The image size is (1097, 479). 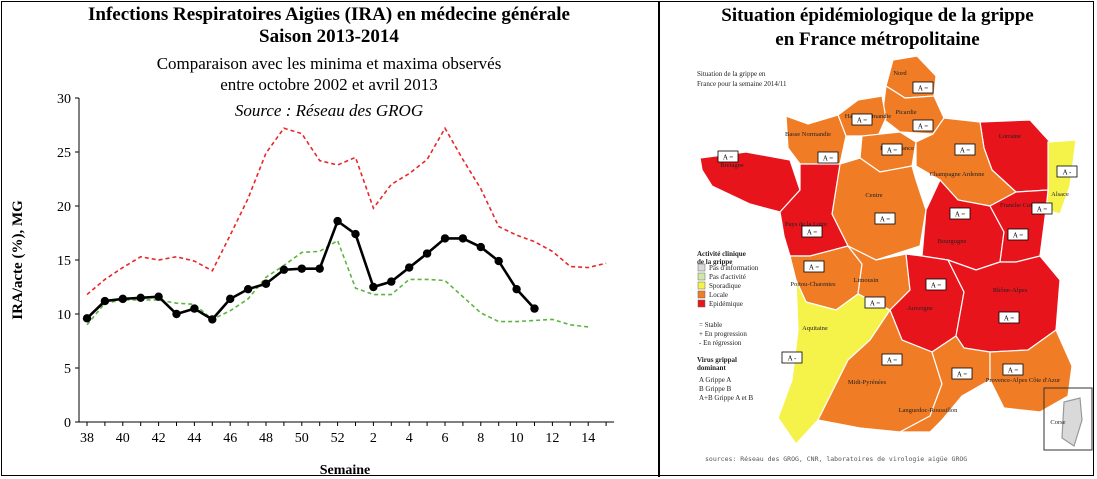 What do you see at coordinates (588, 438) in the screenshot?
I see `x-tick-label: 14` at bounding box center [588, 438].